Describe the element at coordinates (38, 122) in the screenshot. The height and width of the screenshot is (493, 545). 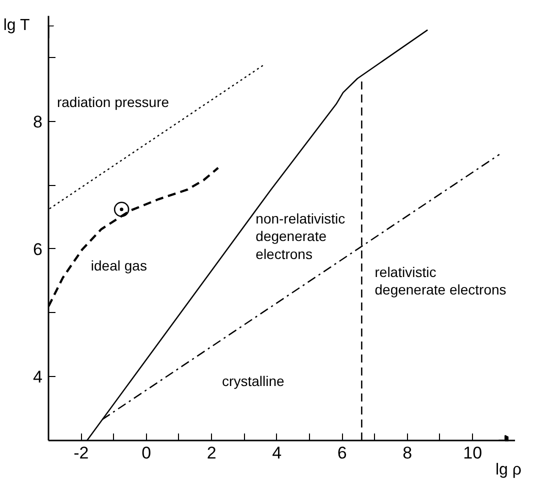
I see `y-tick-label: 8` at that location.